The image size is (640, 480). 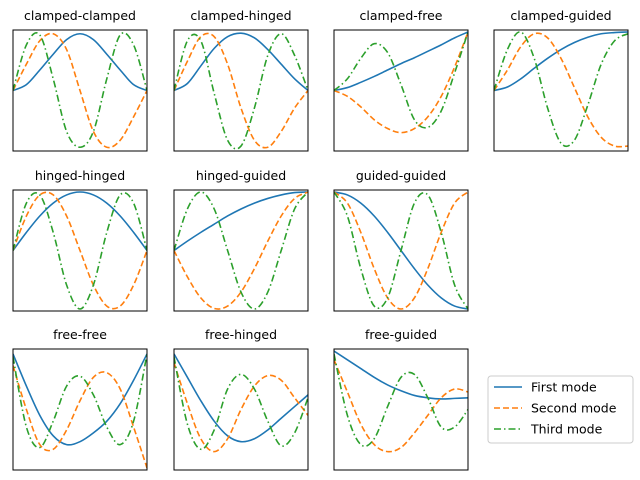 What do you see at coordinates (401, 175) in the screenshot?
I see `subplot-title: guided-guided` at bounding box center [401, 175].